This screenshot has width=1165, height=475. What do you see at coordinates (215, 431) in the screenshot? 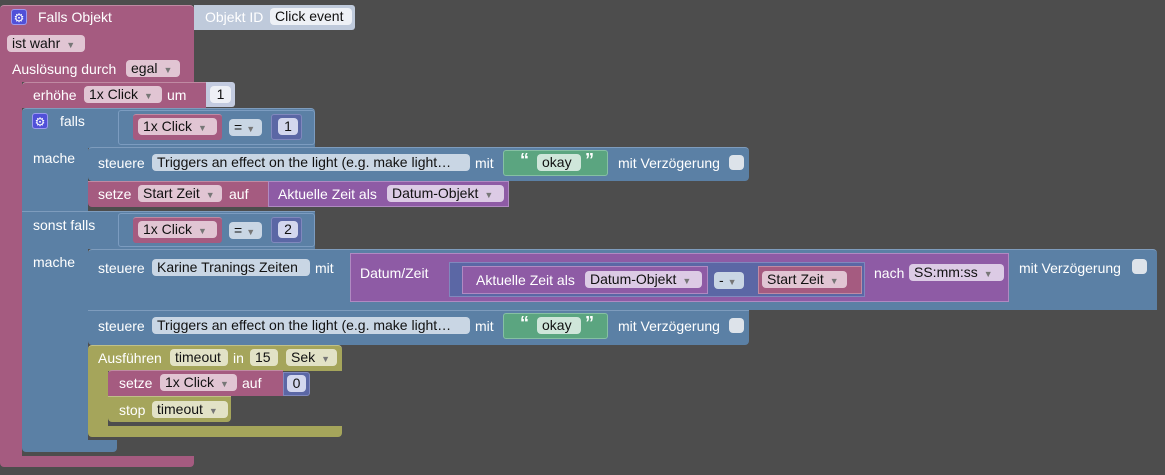
I see `timeout-block-bottom` at bounding box center [215, 431].